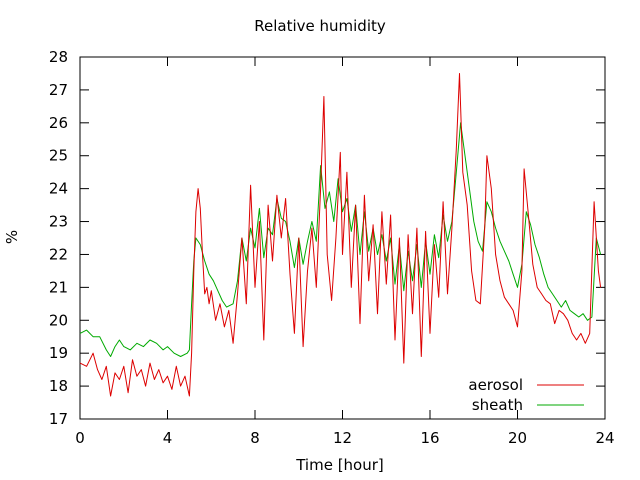 This screenshot has width=640, height=480. What do you see at coordinates (340, 465) in the screenshot?
I see `x-axis-label: Time [hour]` at bounding box center [340, 465].